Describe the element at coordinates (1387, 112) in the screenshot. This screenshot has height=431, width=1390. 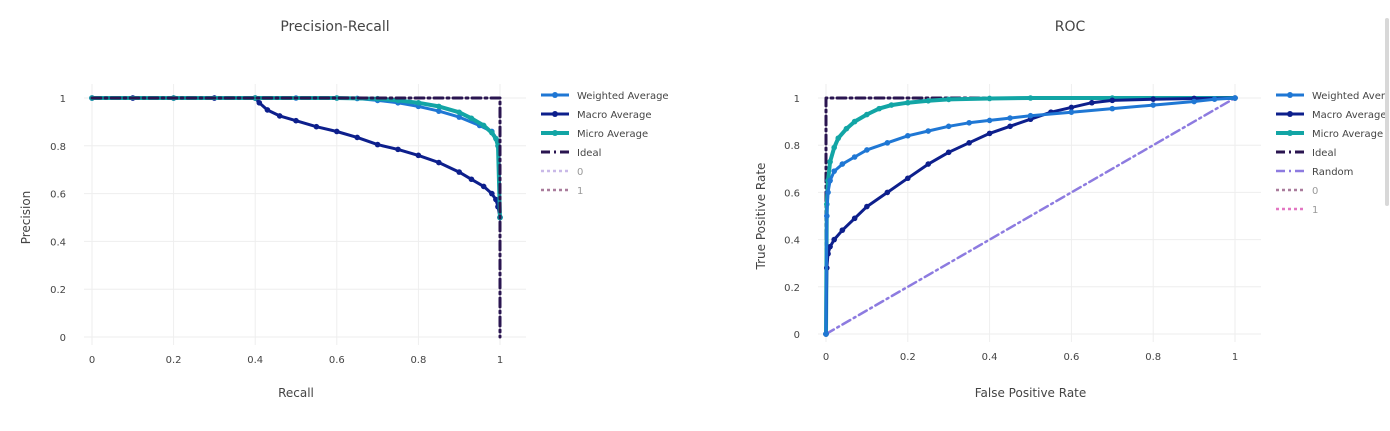
I see `legend-scrollbar` at that location.